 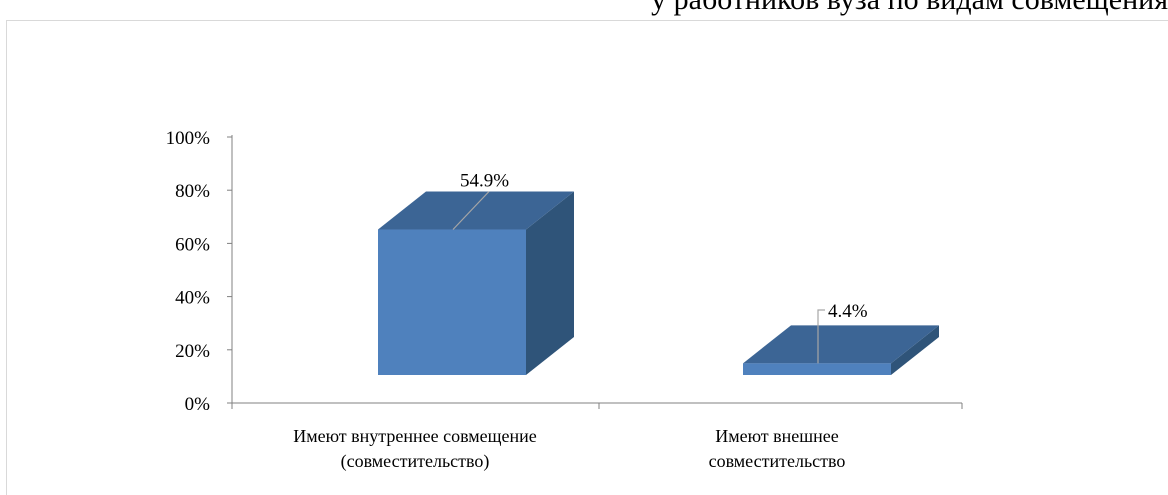 What do you see at coordinates (584, 8) in the screenshot?
I see `page-top-text-fragment: у работников вуза по видам совмещения` at bounding box center [584, 8].